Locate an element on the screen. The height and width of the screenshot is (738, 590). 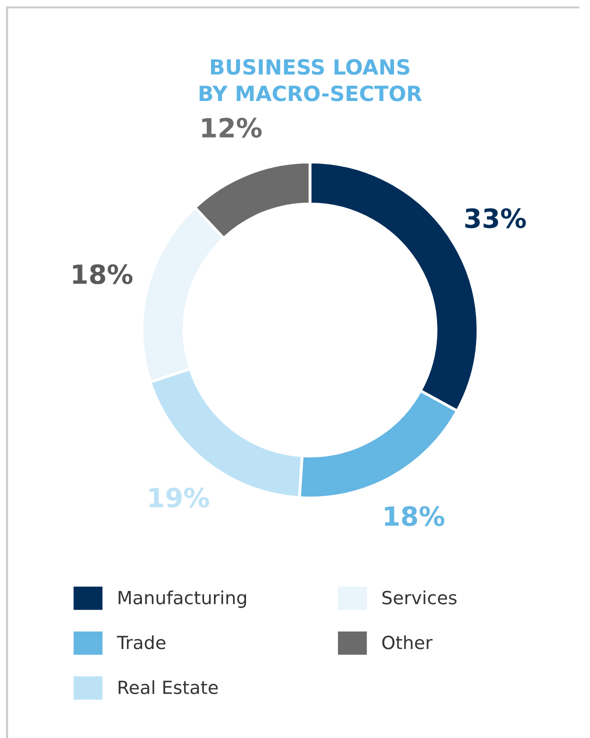
data-label: 12% is located at coordinates (232, 128).